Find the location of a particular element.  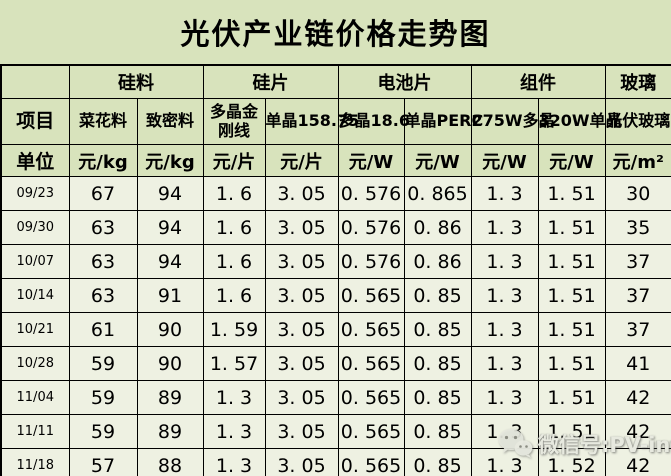

table-row: 11/11 59 89 1. 3 3. 05 0. 565 0. 85 1. 3 1. 51 42 is located at coordinates (335, 431).